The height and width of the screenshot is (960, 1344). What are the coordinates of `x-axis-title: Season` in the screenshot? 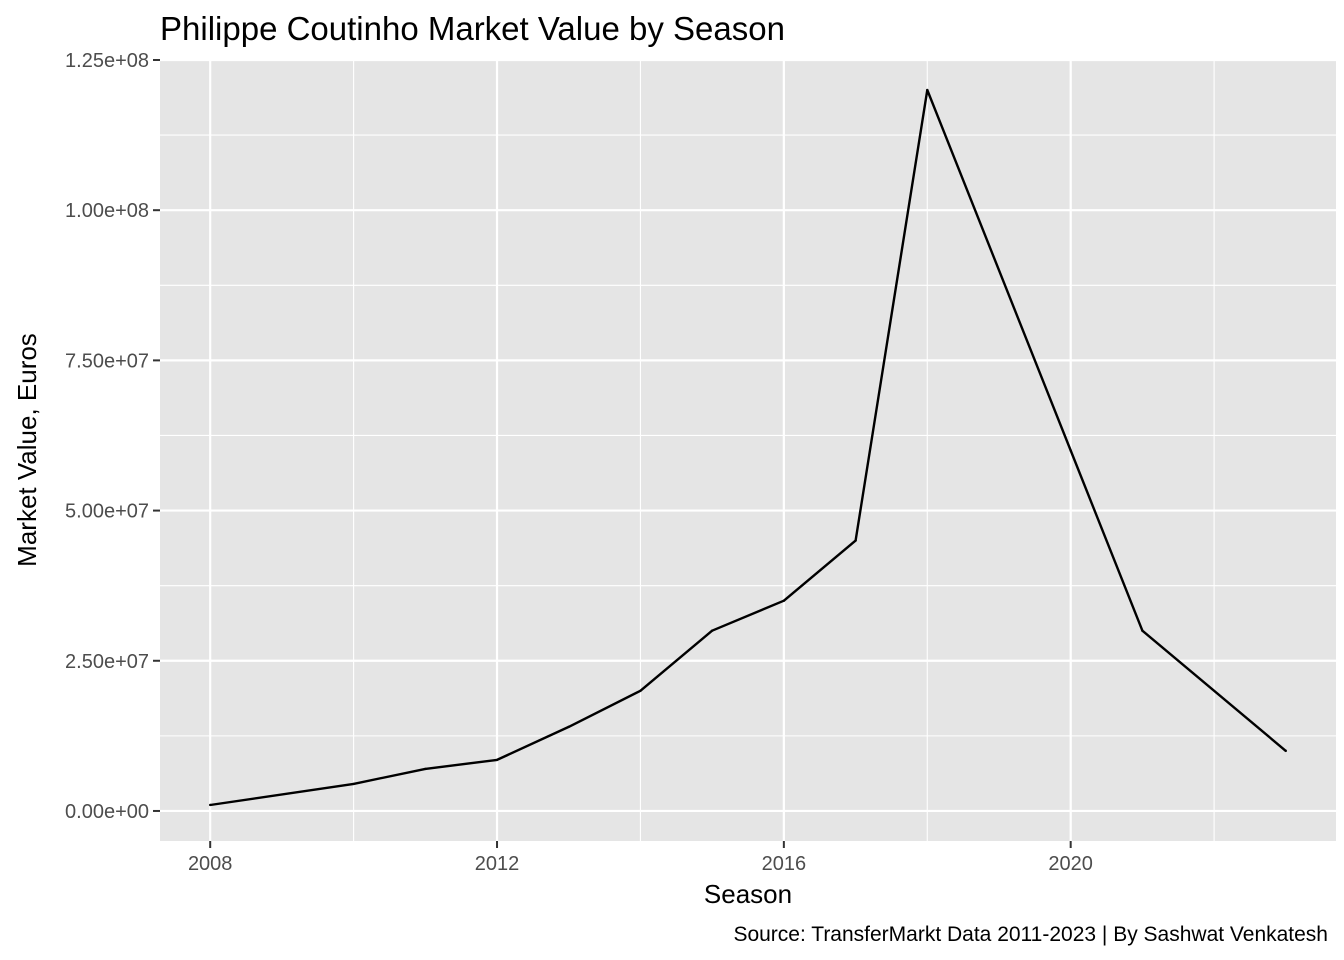 It's located at (748, 894).